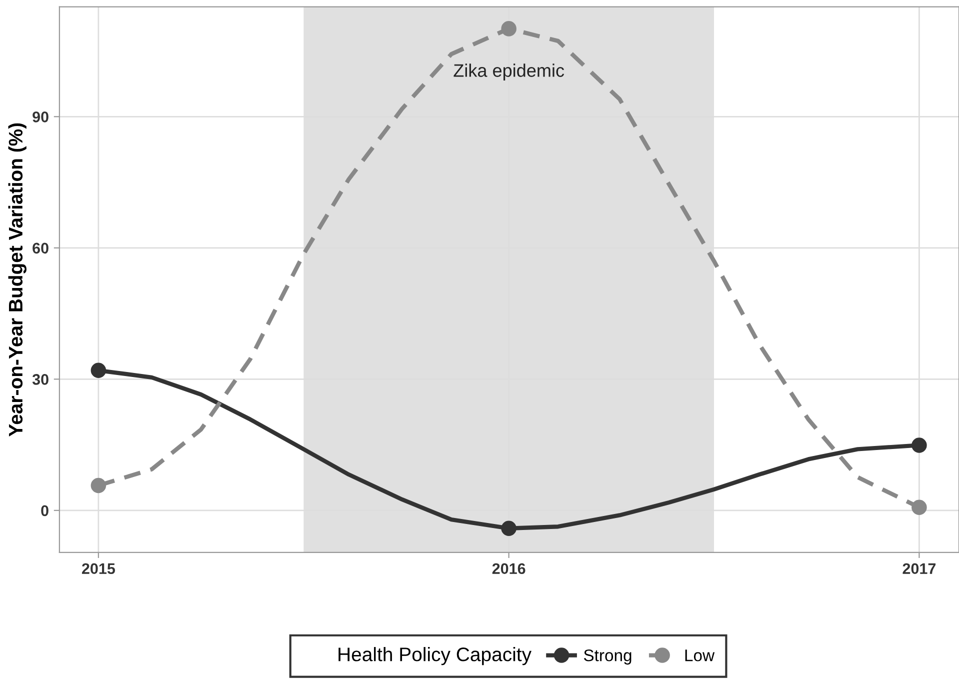 The image size is (959, 682). What do you see at coordinates (40, 379) in the screenshot?
I see `y-tick-label: 30` at bounding box center [40, 379].